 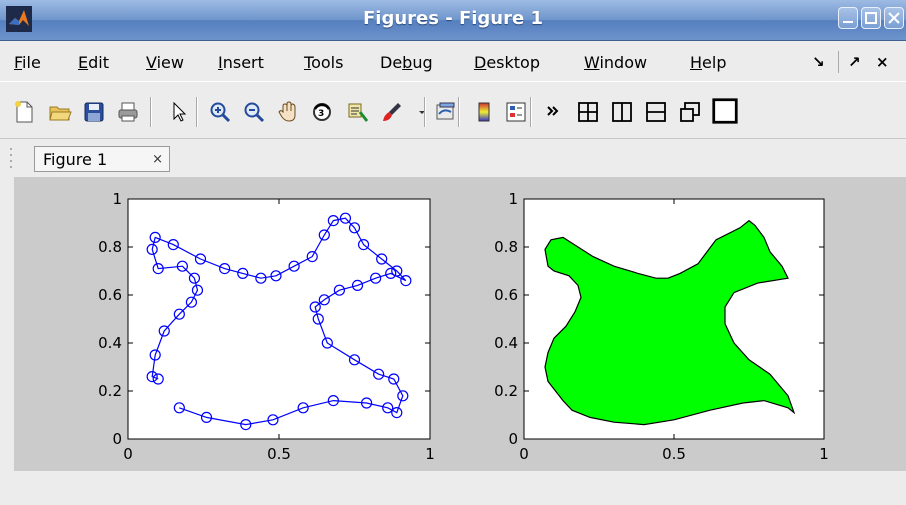 I want to click on dropdown-arrow-icon, so click(x=422, y=112).